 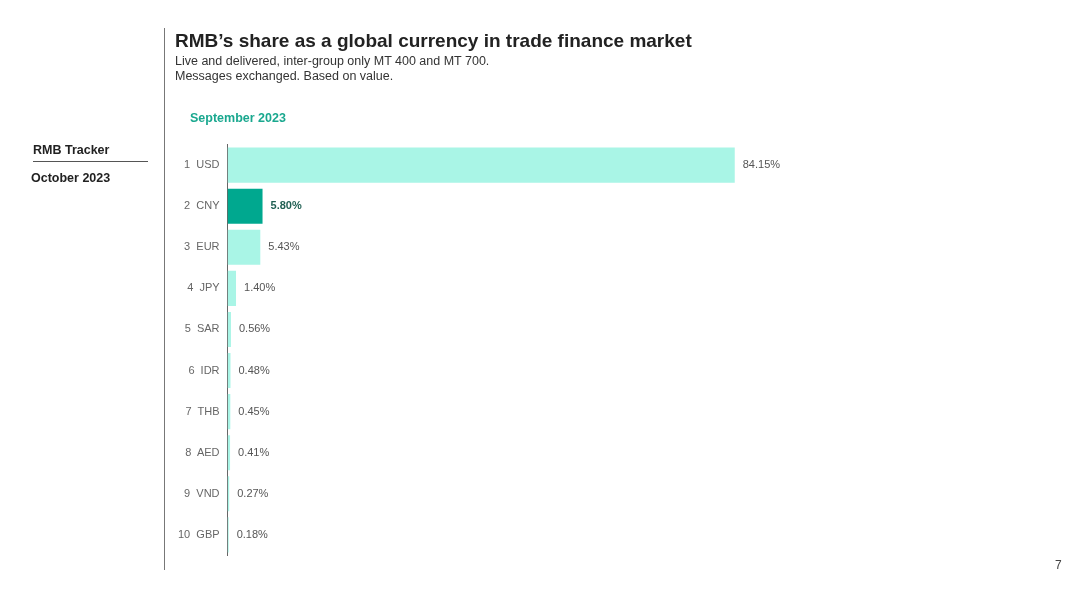 What do you see at coordinates (286, 205) in the screenshot?
I see `data-label: 5.80%` at bounding box center [286, 205].